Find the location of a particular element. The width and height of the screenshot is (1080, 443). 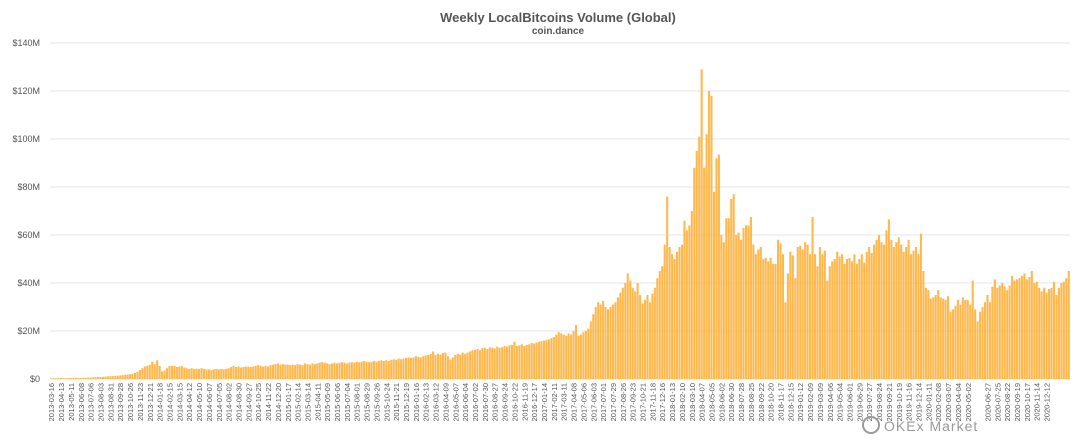

x-tick-label: 2014-02-15 is located at coordinates (169, 402).